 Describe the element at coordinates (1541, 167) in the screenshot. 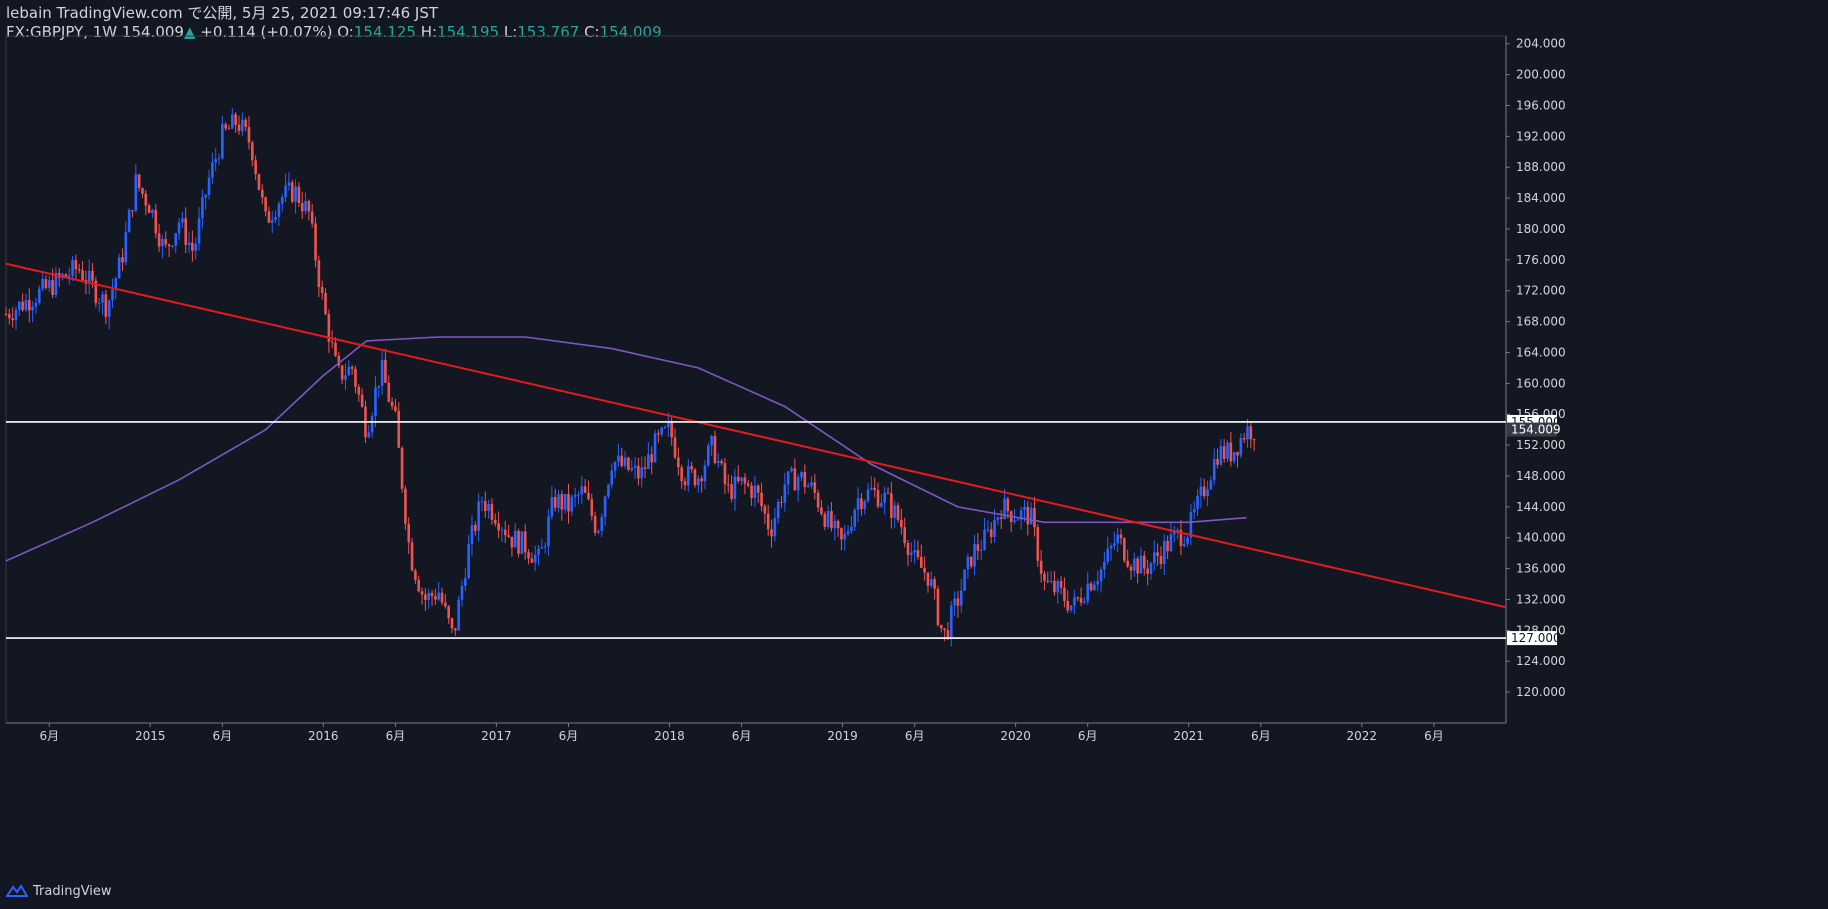

I see `price-tick-label: 188.000` at that location.